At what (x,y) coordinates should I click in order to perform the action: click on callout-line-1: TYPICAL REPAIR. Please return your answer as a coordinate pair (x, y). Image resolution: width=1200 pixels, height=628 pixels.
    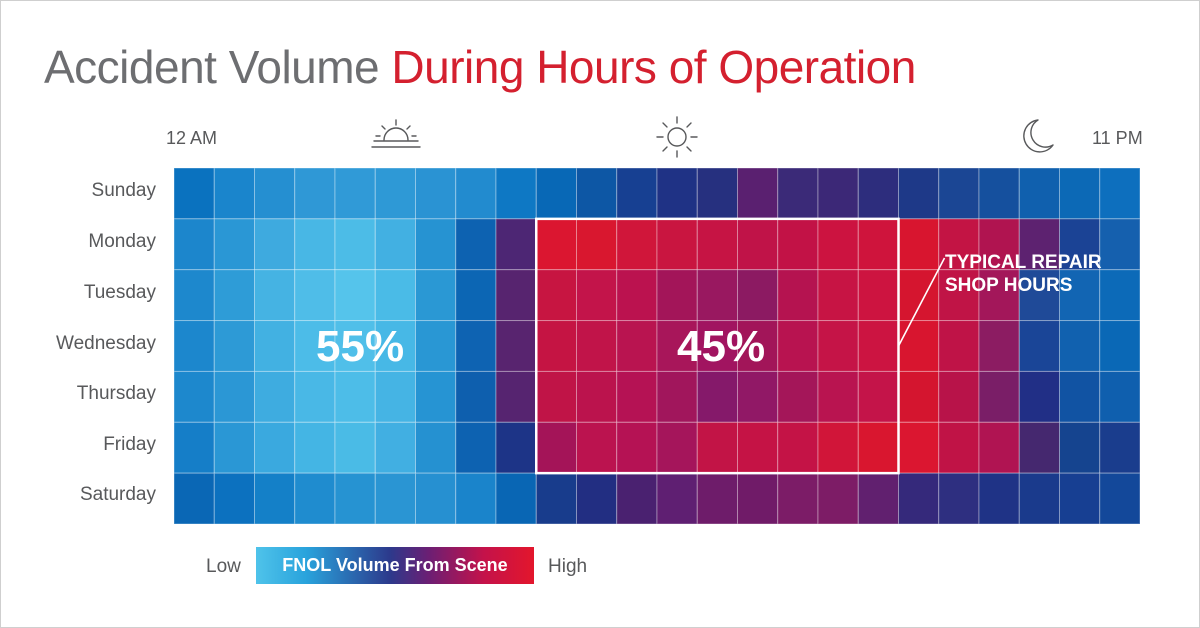
    Looking at the image, I should click on (1023, 262).